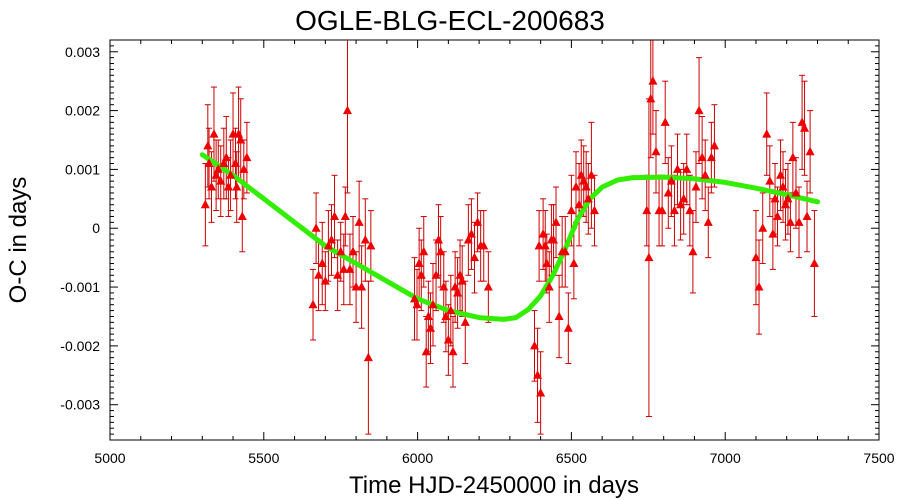  What do you see at coordinates (494, 485) in the screenshot?
I see `x-axis-label: Time HJD-2450000 in days` at bounding box center [494, 485].